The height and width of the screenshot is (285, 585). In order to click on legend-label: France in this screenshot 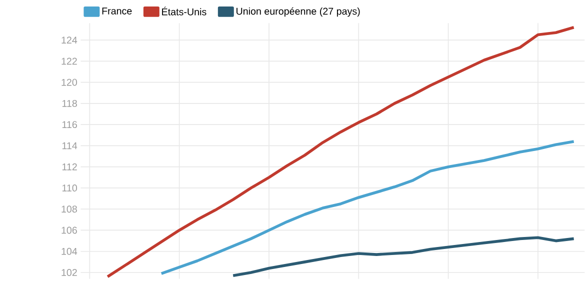, I will do `click(117, 10)`.